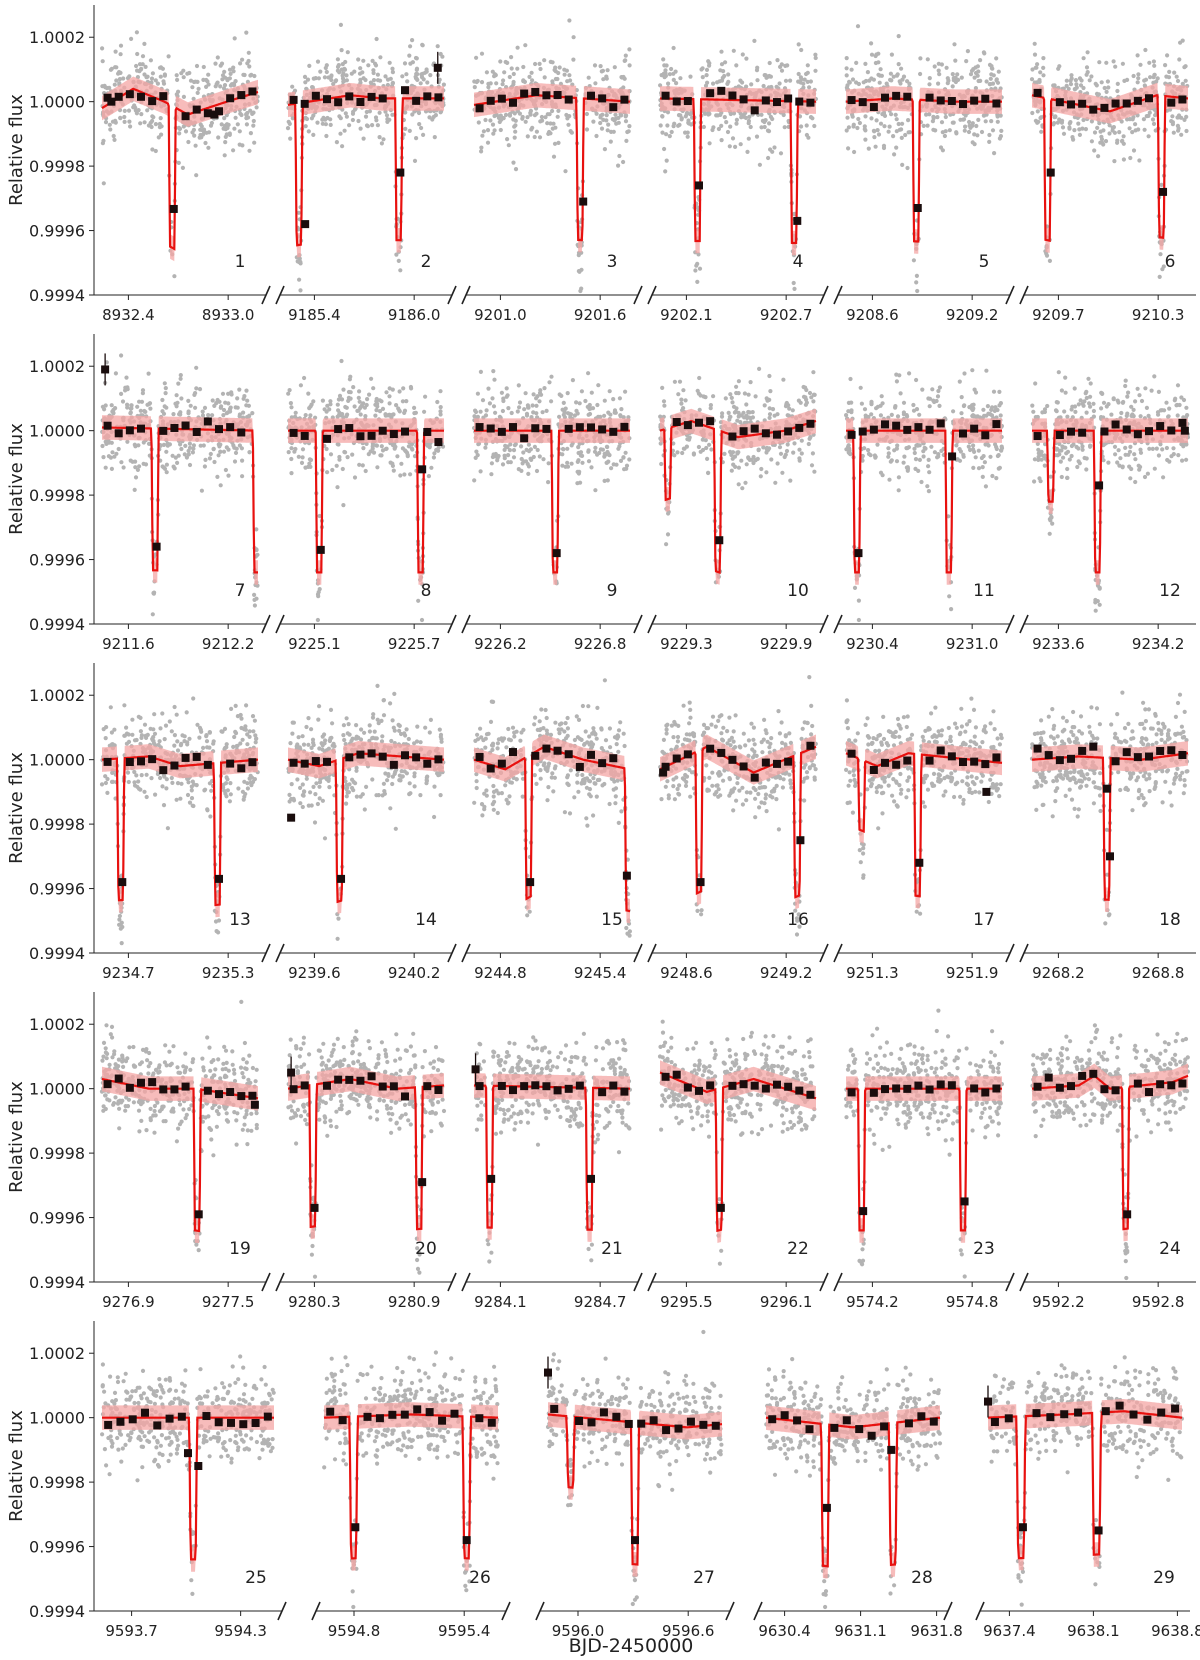 This screenshot has width=1200, height=1660. I want to click on light-curve-panel: 9229.3 9229.910, so click(747, 509).